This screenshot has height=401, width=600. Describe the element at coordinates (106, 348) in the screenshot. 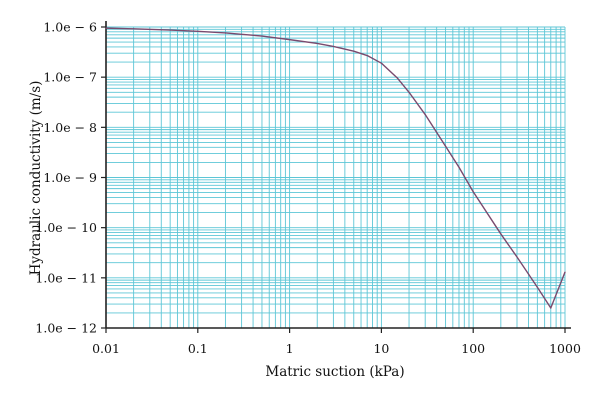

I see `x-tick-label: 0.01` at that location.